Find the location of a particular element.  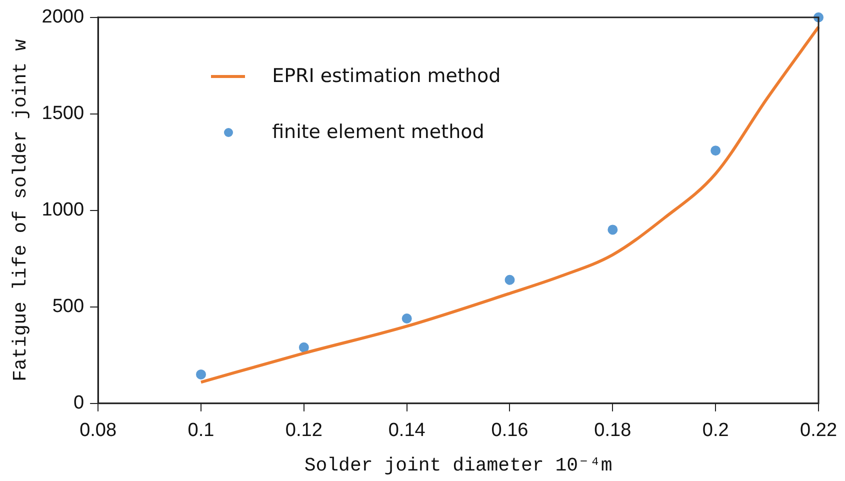

x-tick-label: 0.22 is located at coordinates (818, 431).